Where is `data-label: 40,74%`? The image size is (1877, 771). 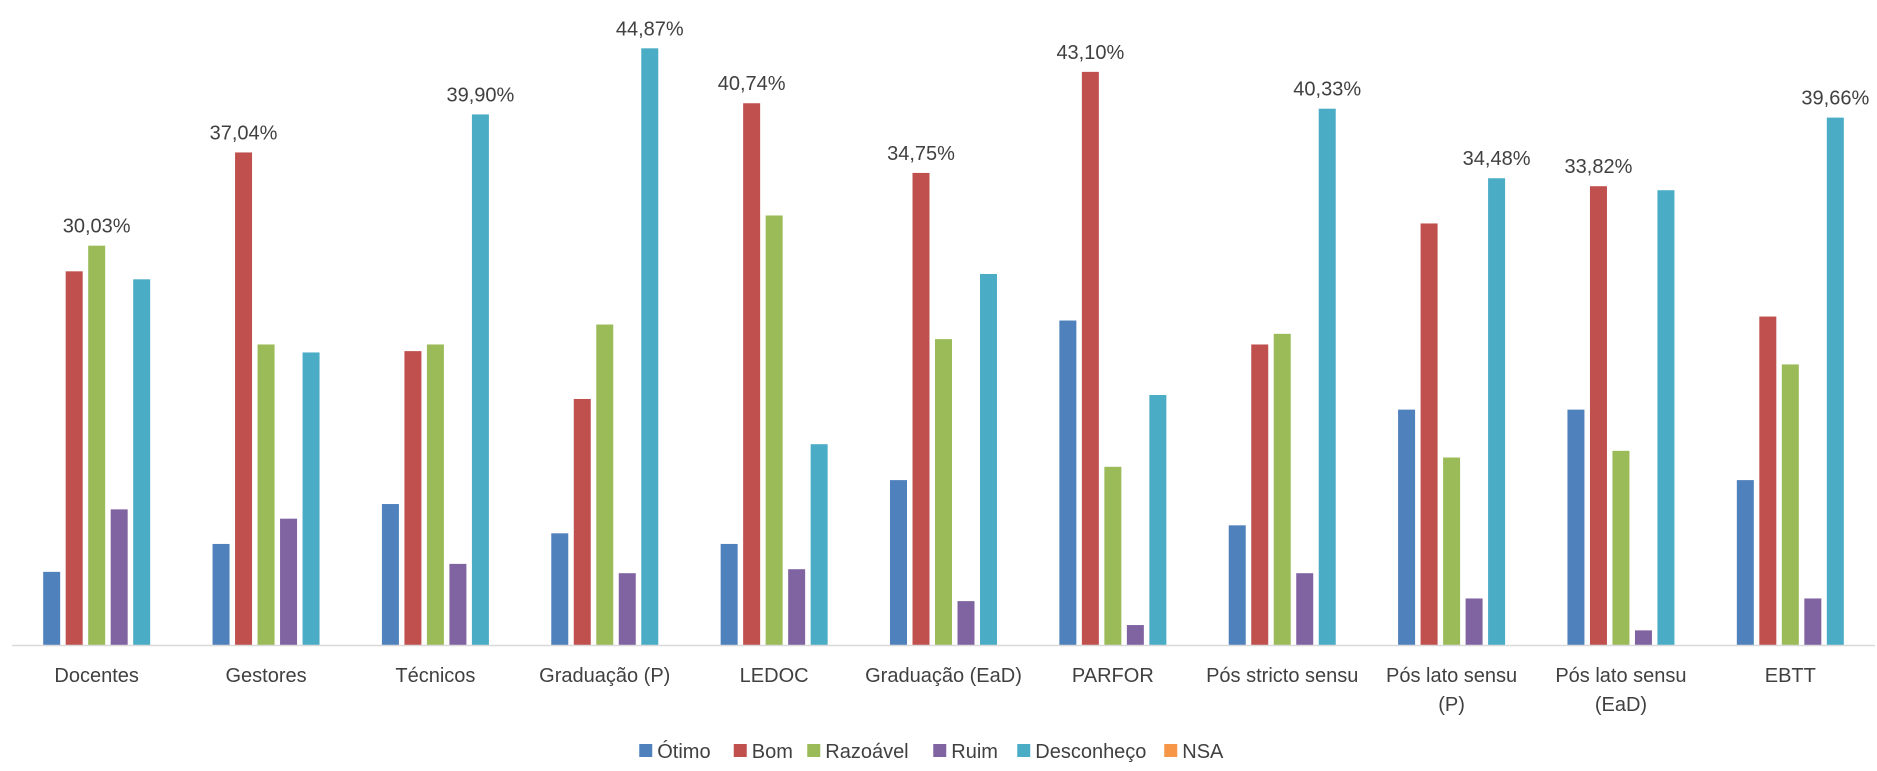 data-label: 40,74% is located at coordinates (752, 84).